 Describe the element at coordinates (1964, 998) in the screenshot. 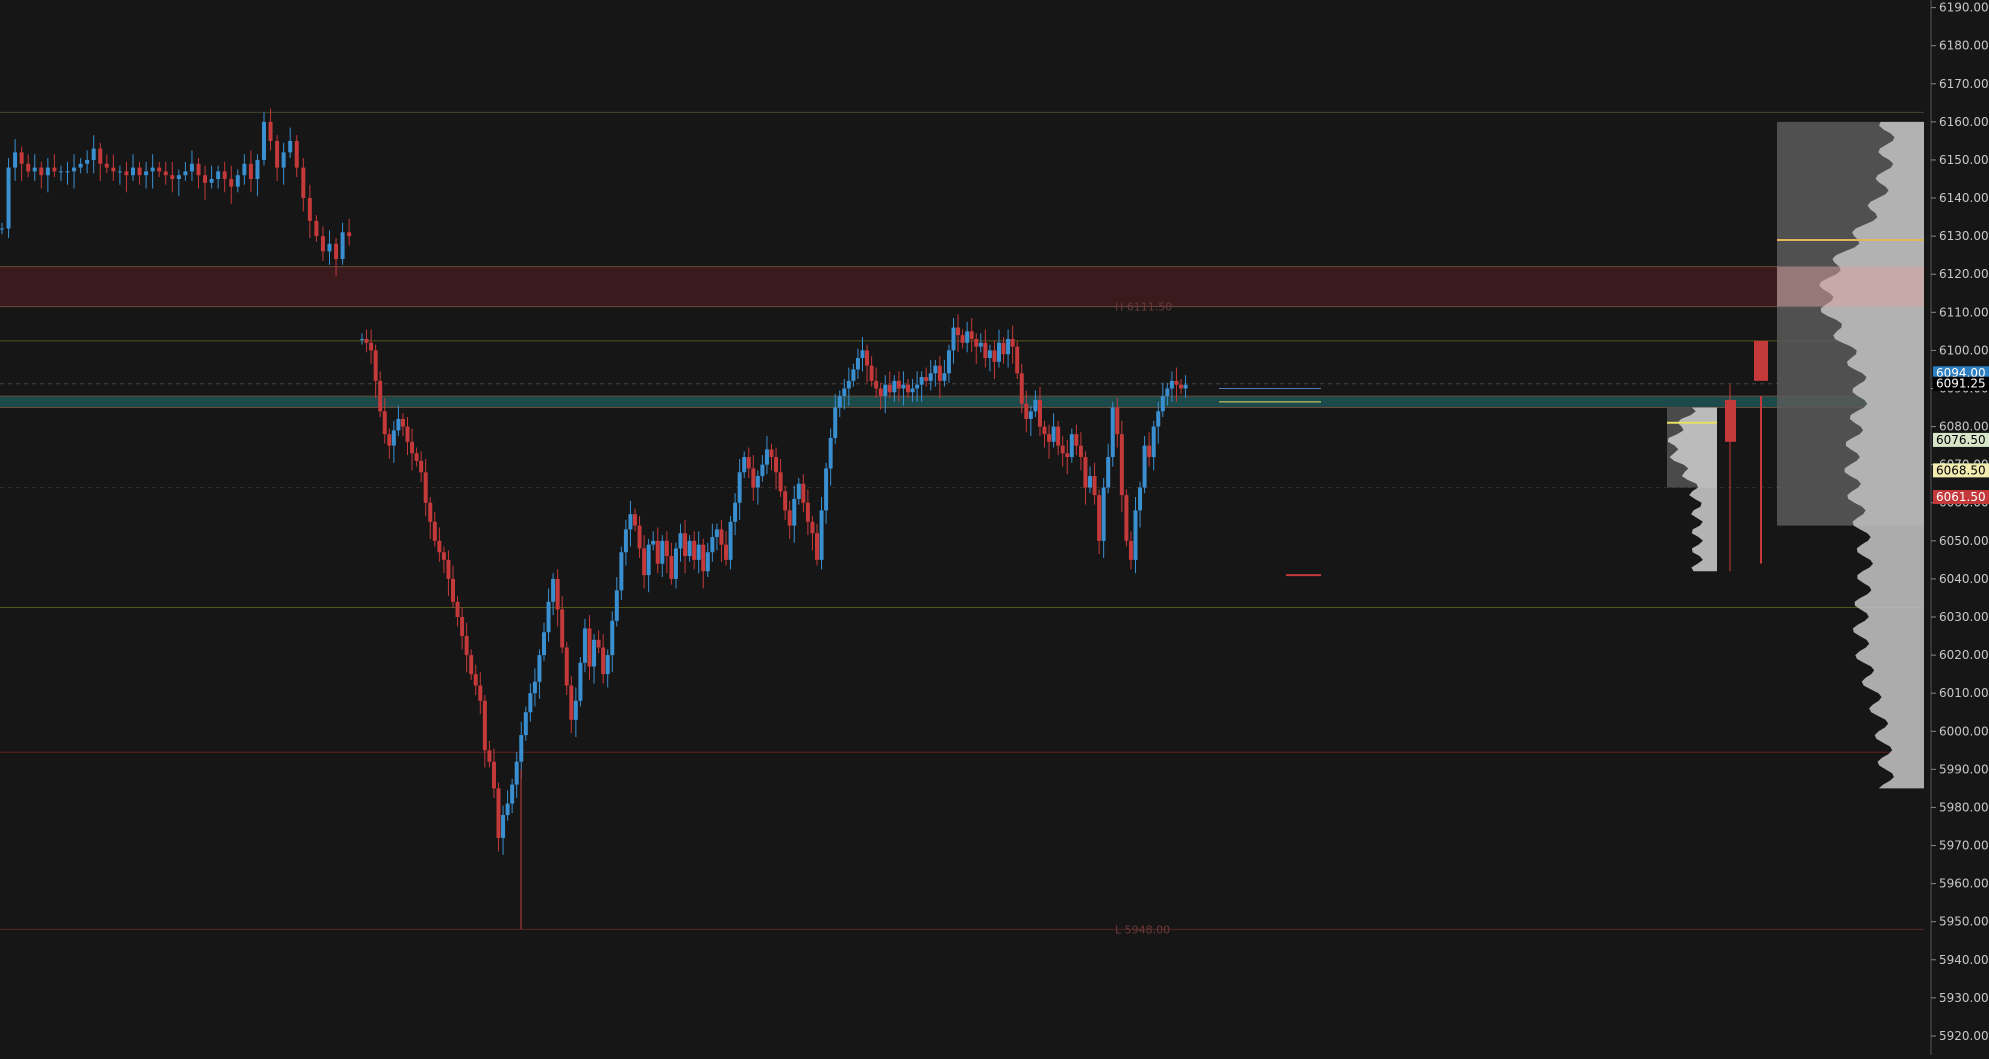

I see `price-tick-label: 5930.00` at that location.